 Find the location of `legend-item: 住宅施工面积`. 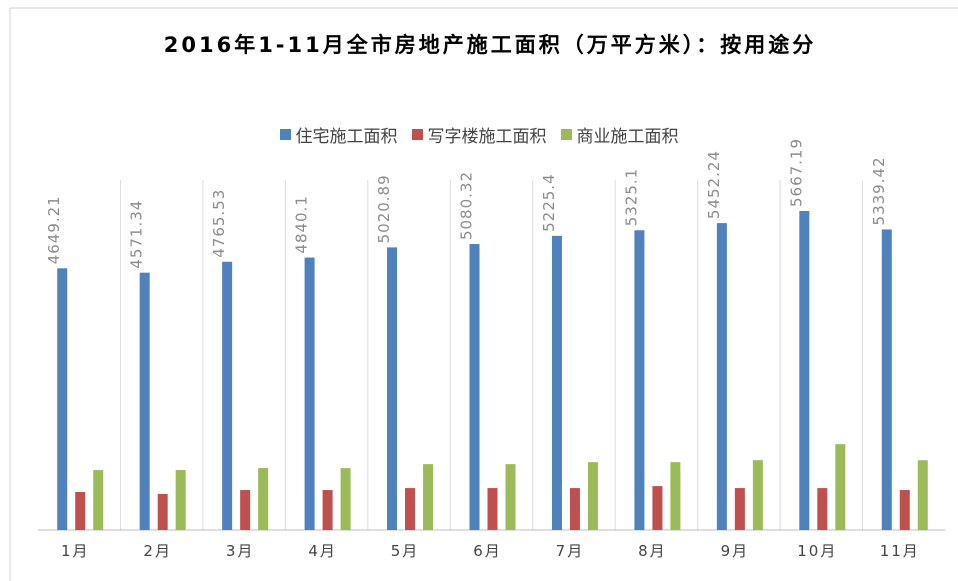

legend-item: 住宅施工面积 is located at coordinates (338, 134).